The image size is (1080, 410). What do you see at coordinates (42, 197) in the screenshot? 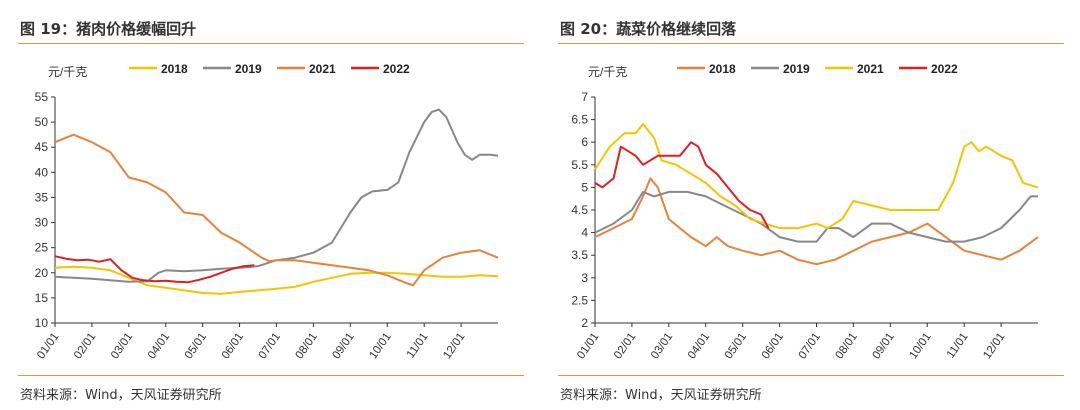
I see `y-tick-label: 35` at bounding box center [42, 197].